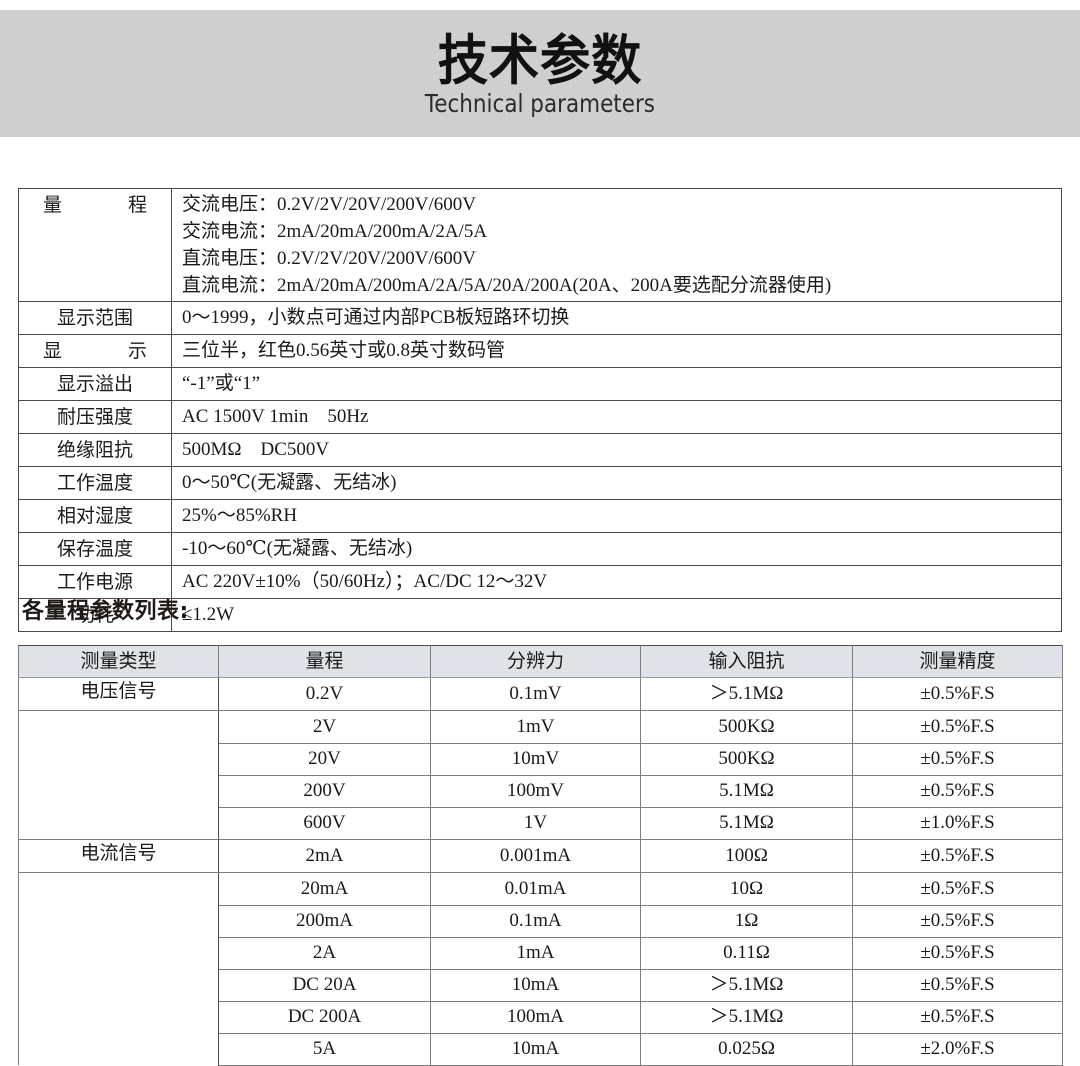 The width and height of the screenshot is (1080, 1066). I want to click on spec-row-value: -10～60℃(无凝露、无结冰), so click(616, 549).